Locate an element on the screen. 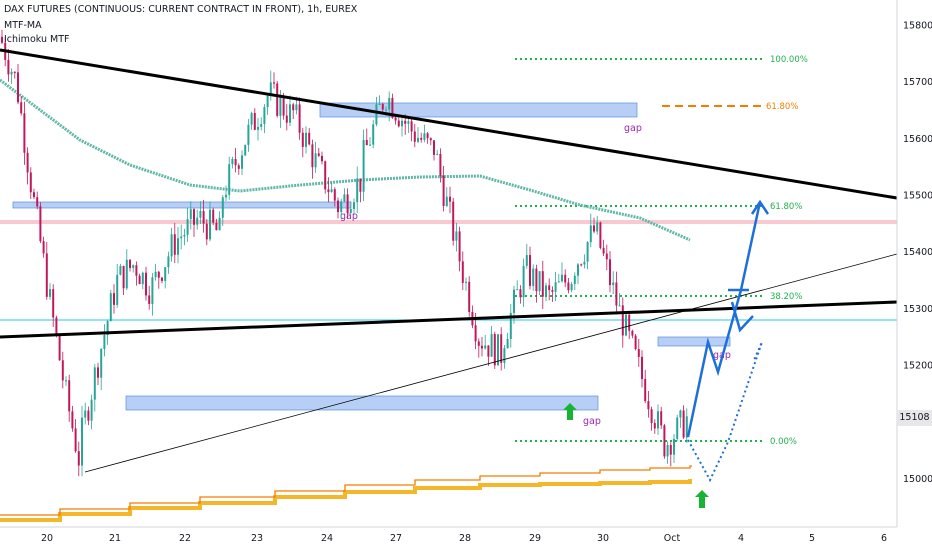 The image size is (932, 550). fib-382-label: 38.20% is located at coordinates (786, 297).